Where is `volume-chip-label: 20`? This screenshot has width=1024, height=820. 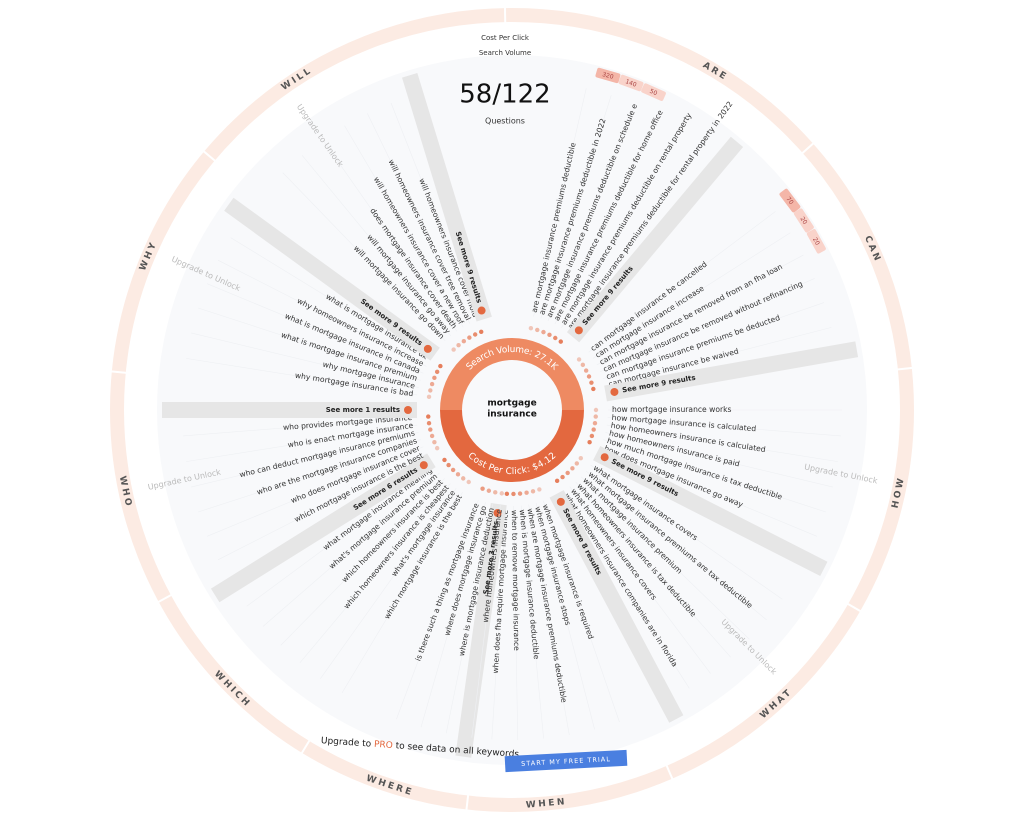 volume-chip-label: 20 is located at coordinates (816, 241).